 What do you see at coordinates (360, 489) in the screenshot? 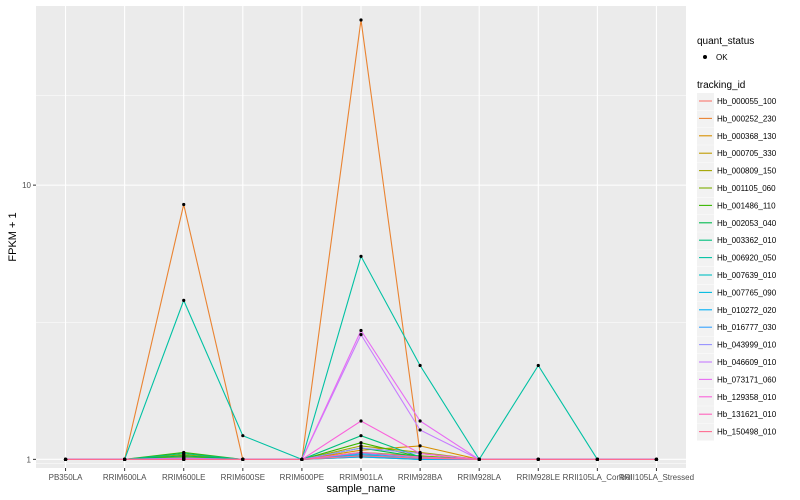
I see `x-axis-title: sample_name` at bounding box center [360, 489].